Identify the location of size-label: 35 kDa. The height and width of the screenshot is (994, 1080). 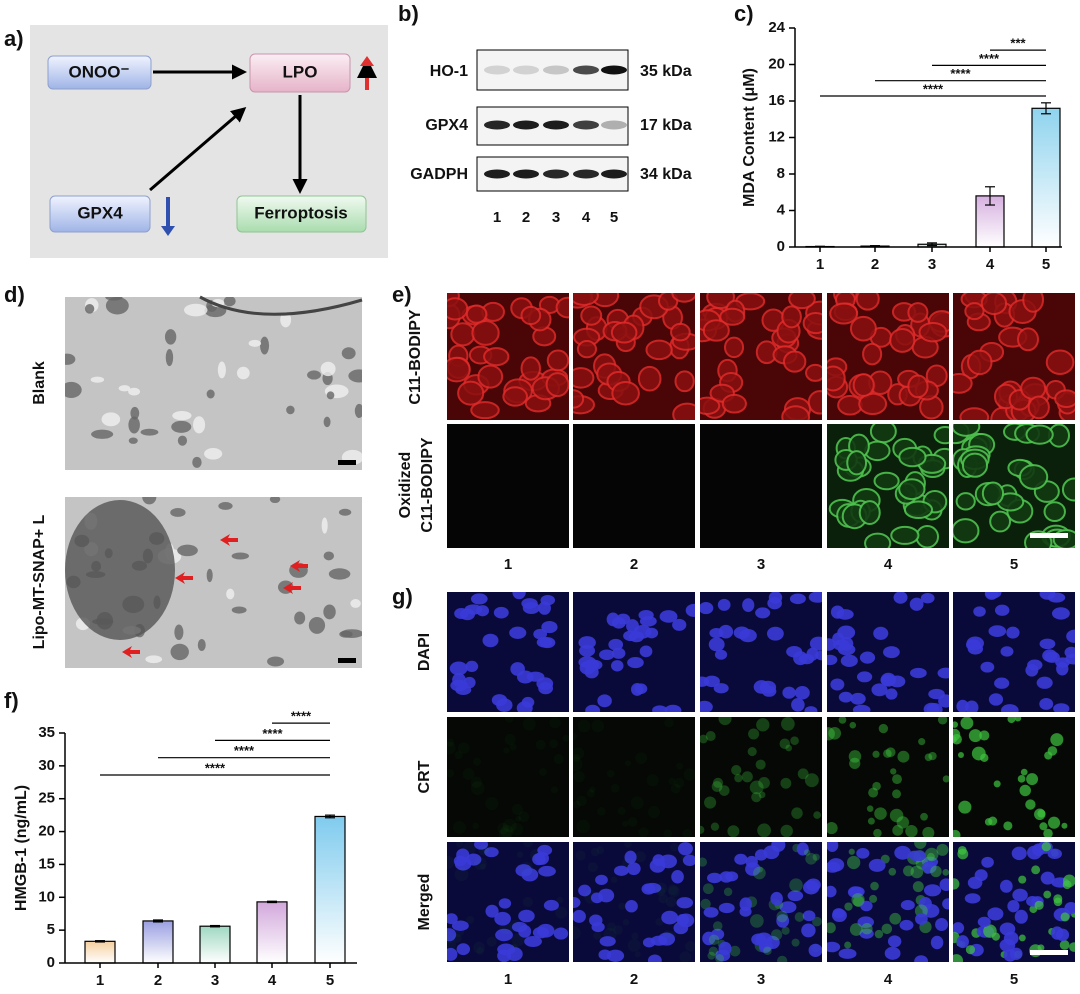
(666, 71).